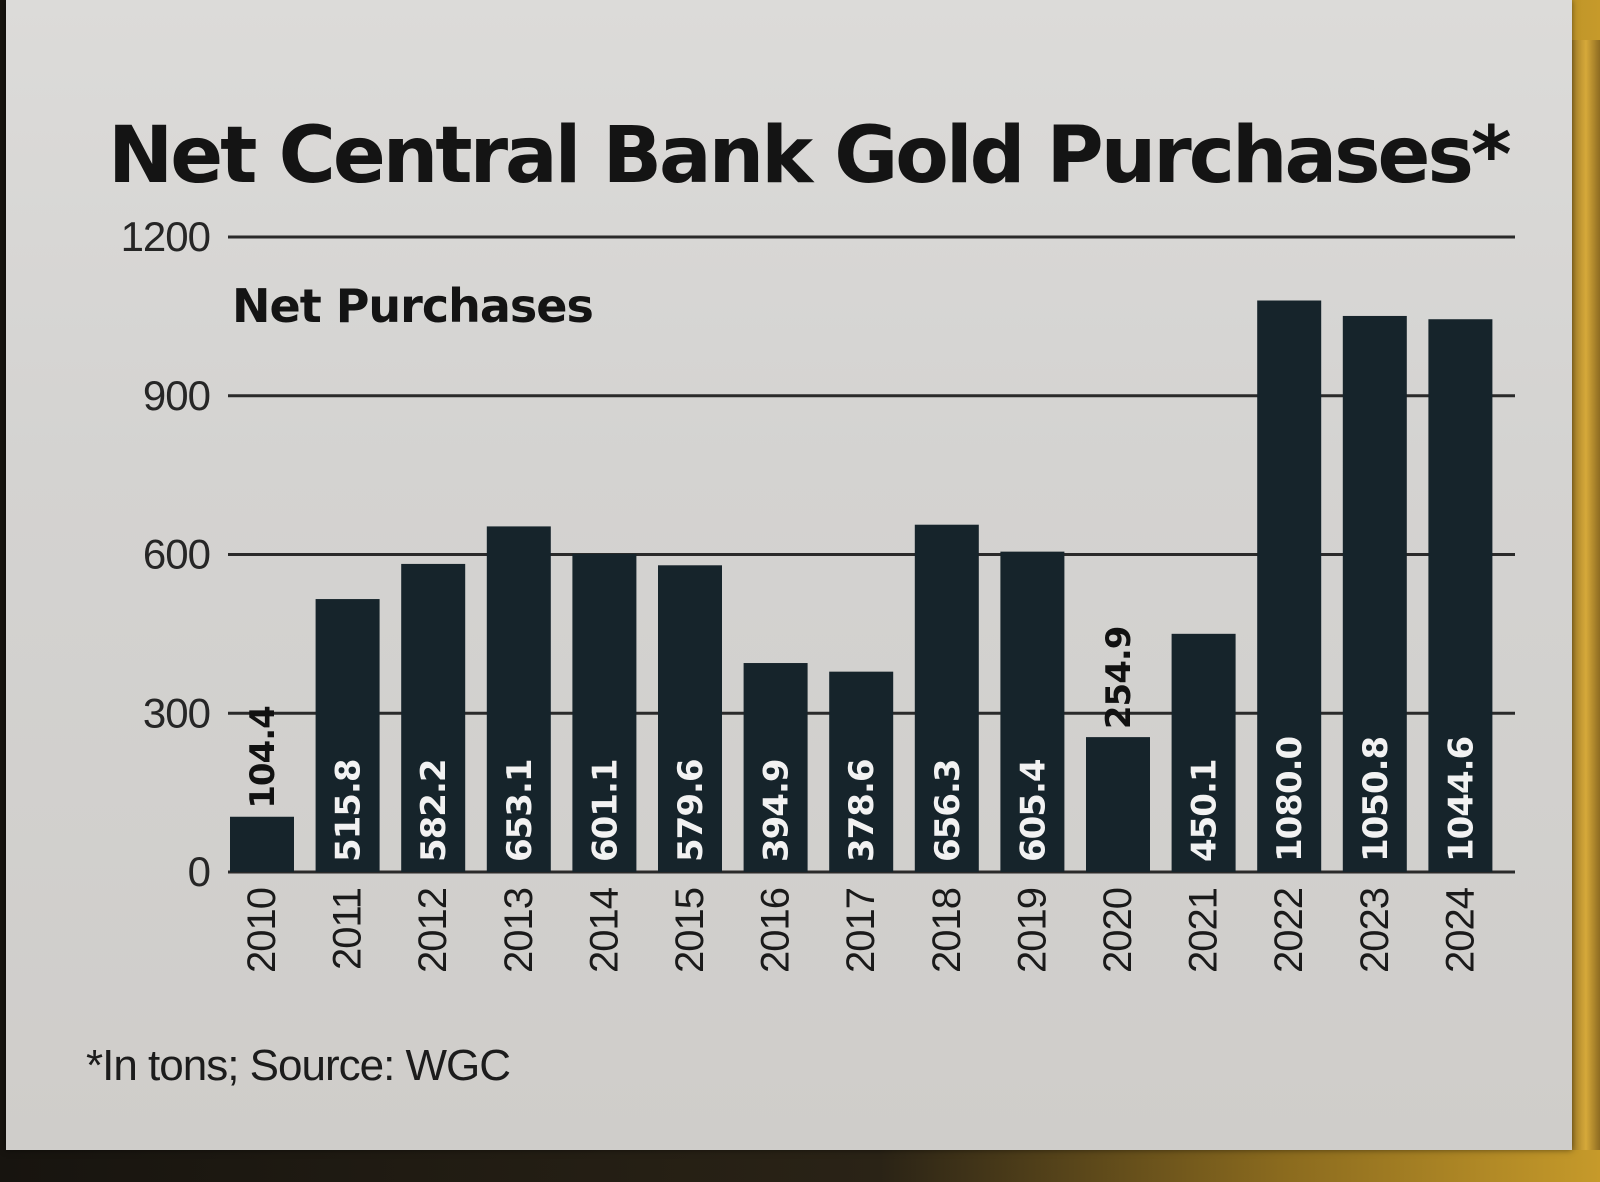 The image size is (1600, 1182). Describe the element at coordinates (946, 698) in the screenshot. I see `bar-2018` at that location.